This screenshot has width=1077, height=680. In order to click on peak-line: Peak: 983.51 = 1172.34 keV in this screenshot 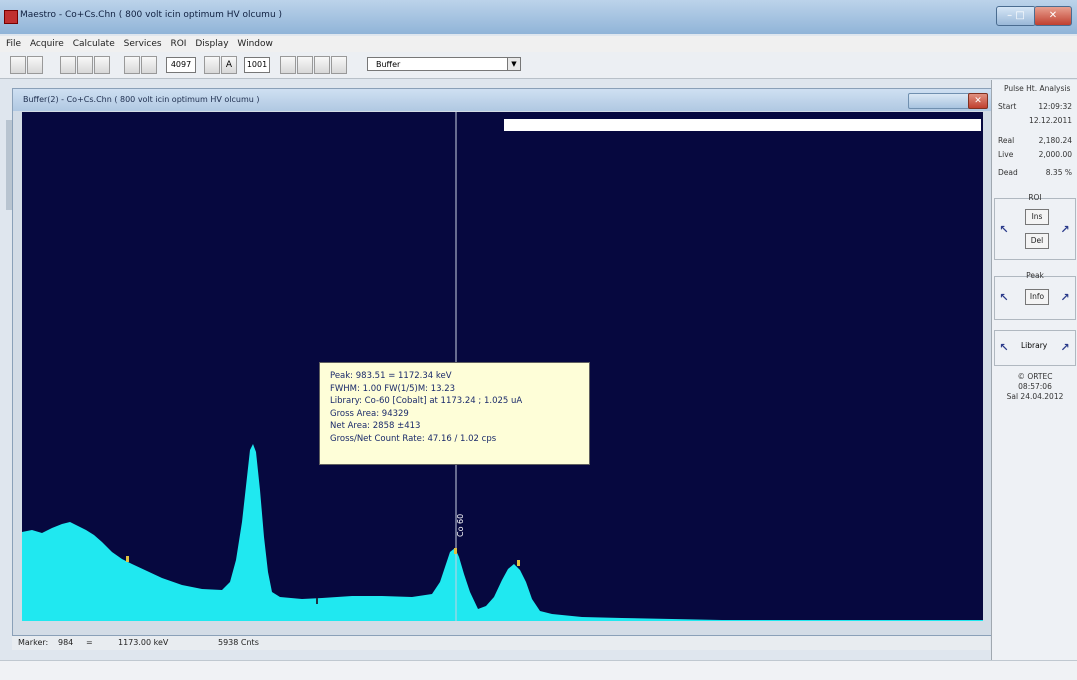, I will do `click(391, 376)`.